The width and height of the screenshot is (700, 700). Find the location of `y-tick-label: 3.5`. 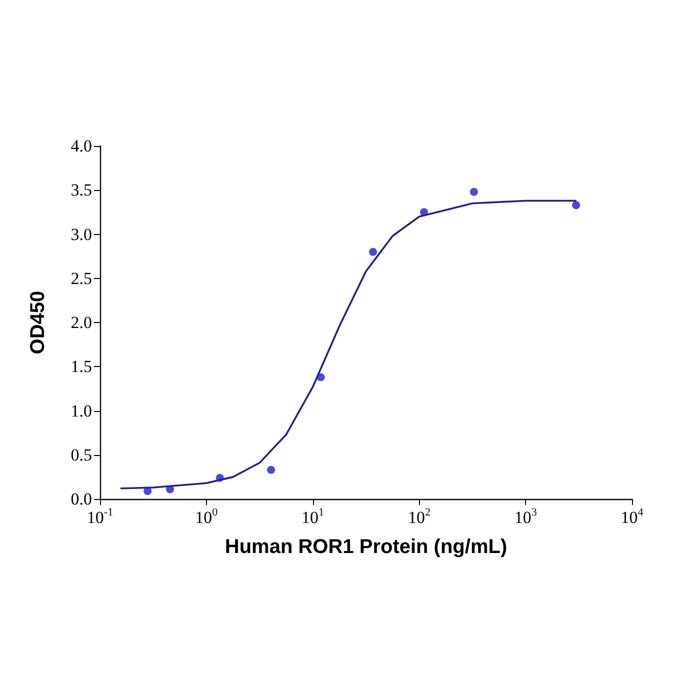

y-tick-label: 3.5 is located at coordinates (81, 190).